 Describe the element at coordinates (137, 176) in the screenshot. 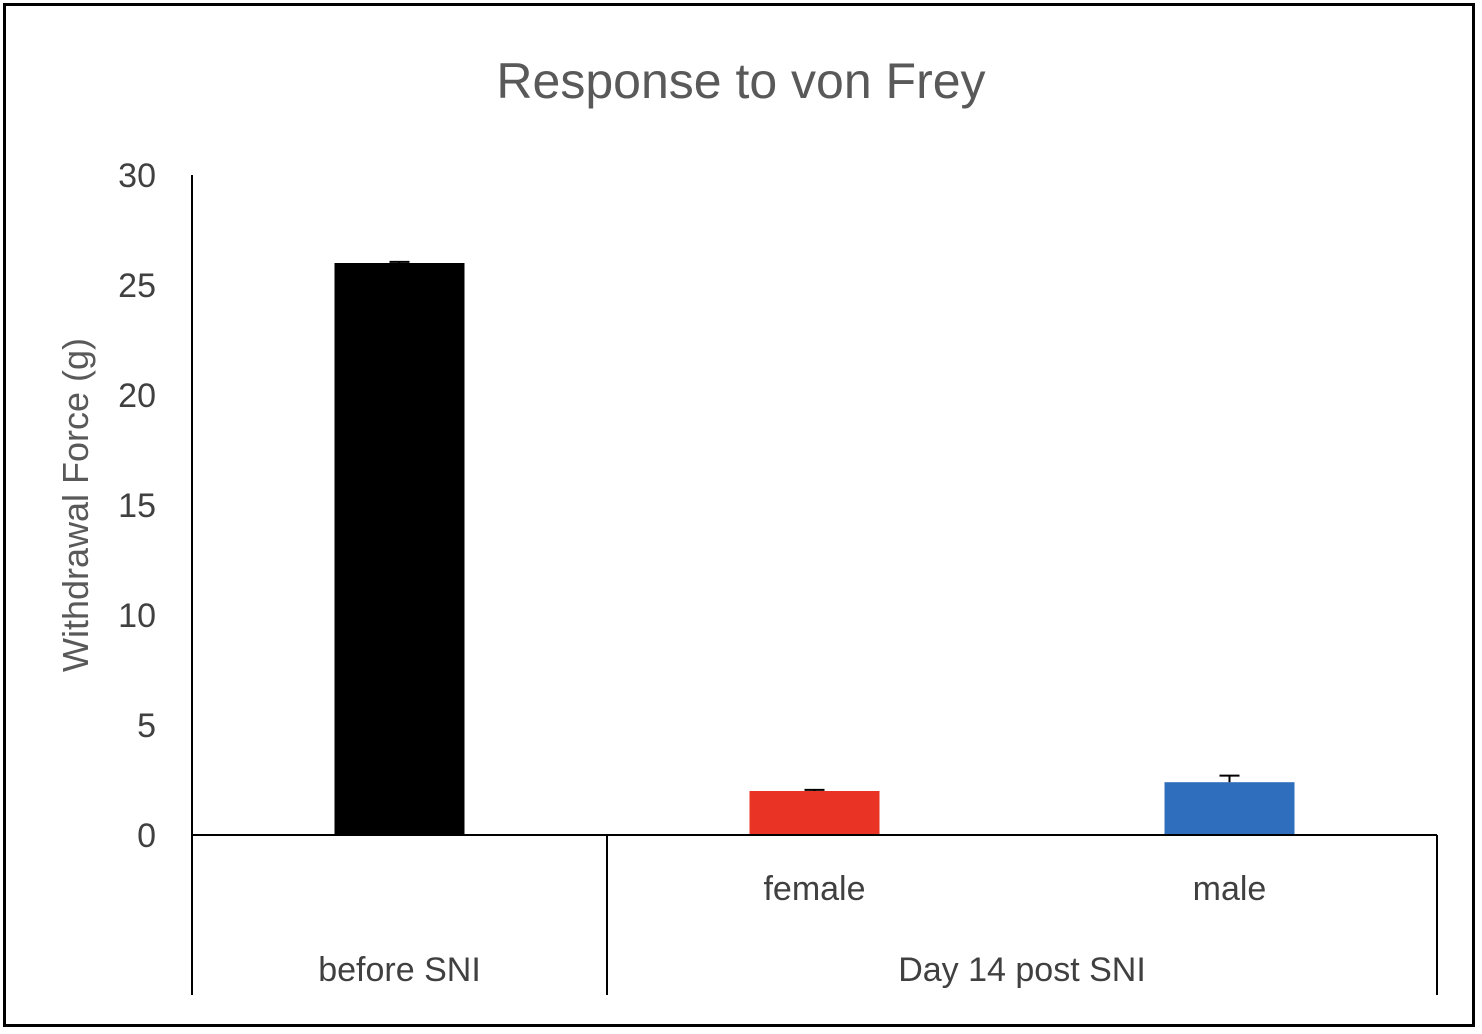

I see `y-tick-label: 30` at that location.